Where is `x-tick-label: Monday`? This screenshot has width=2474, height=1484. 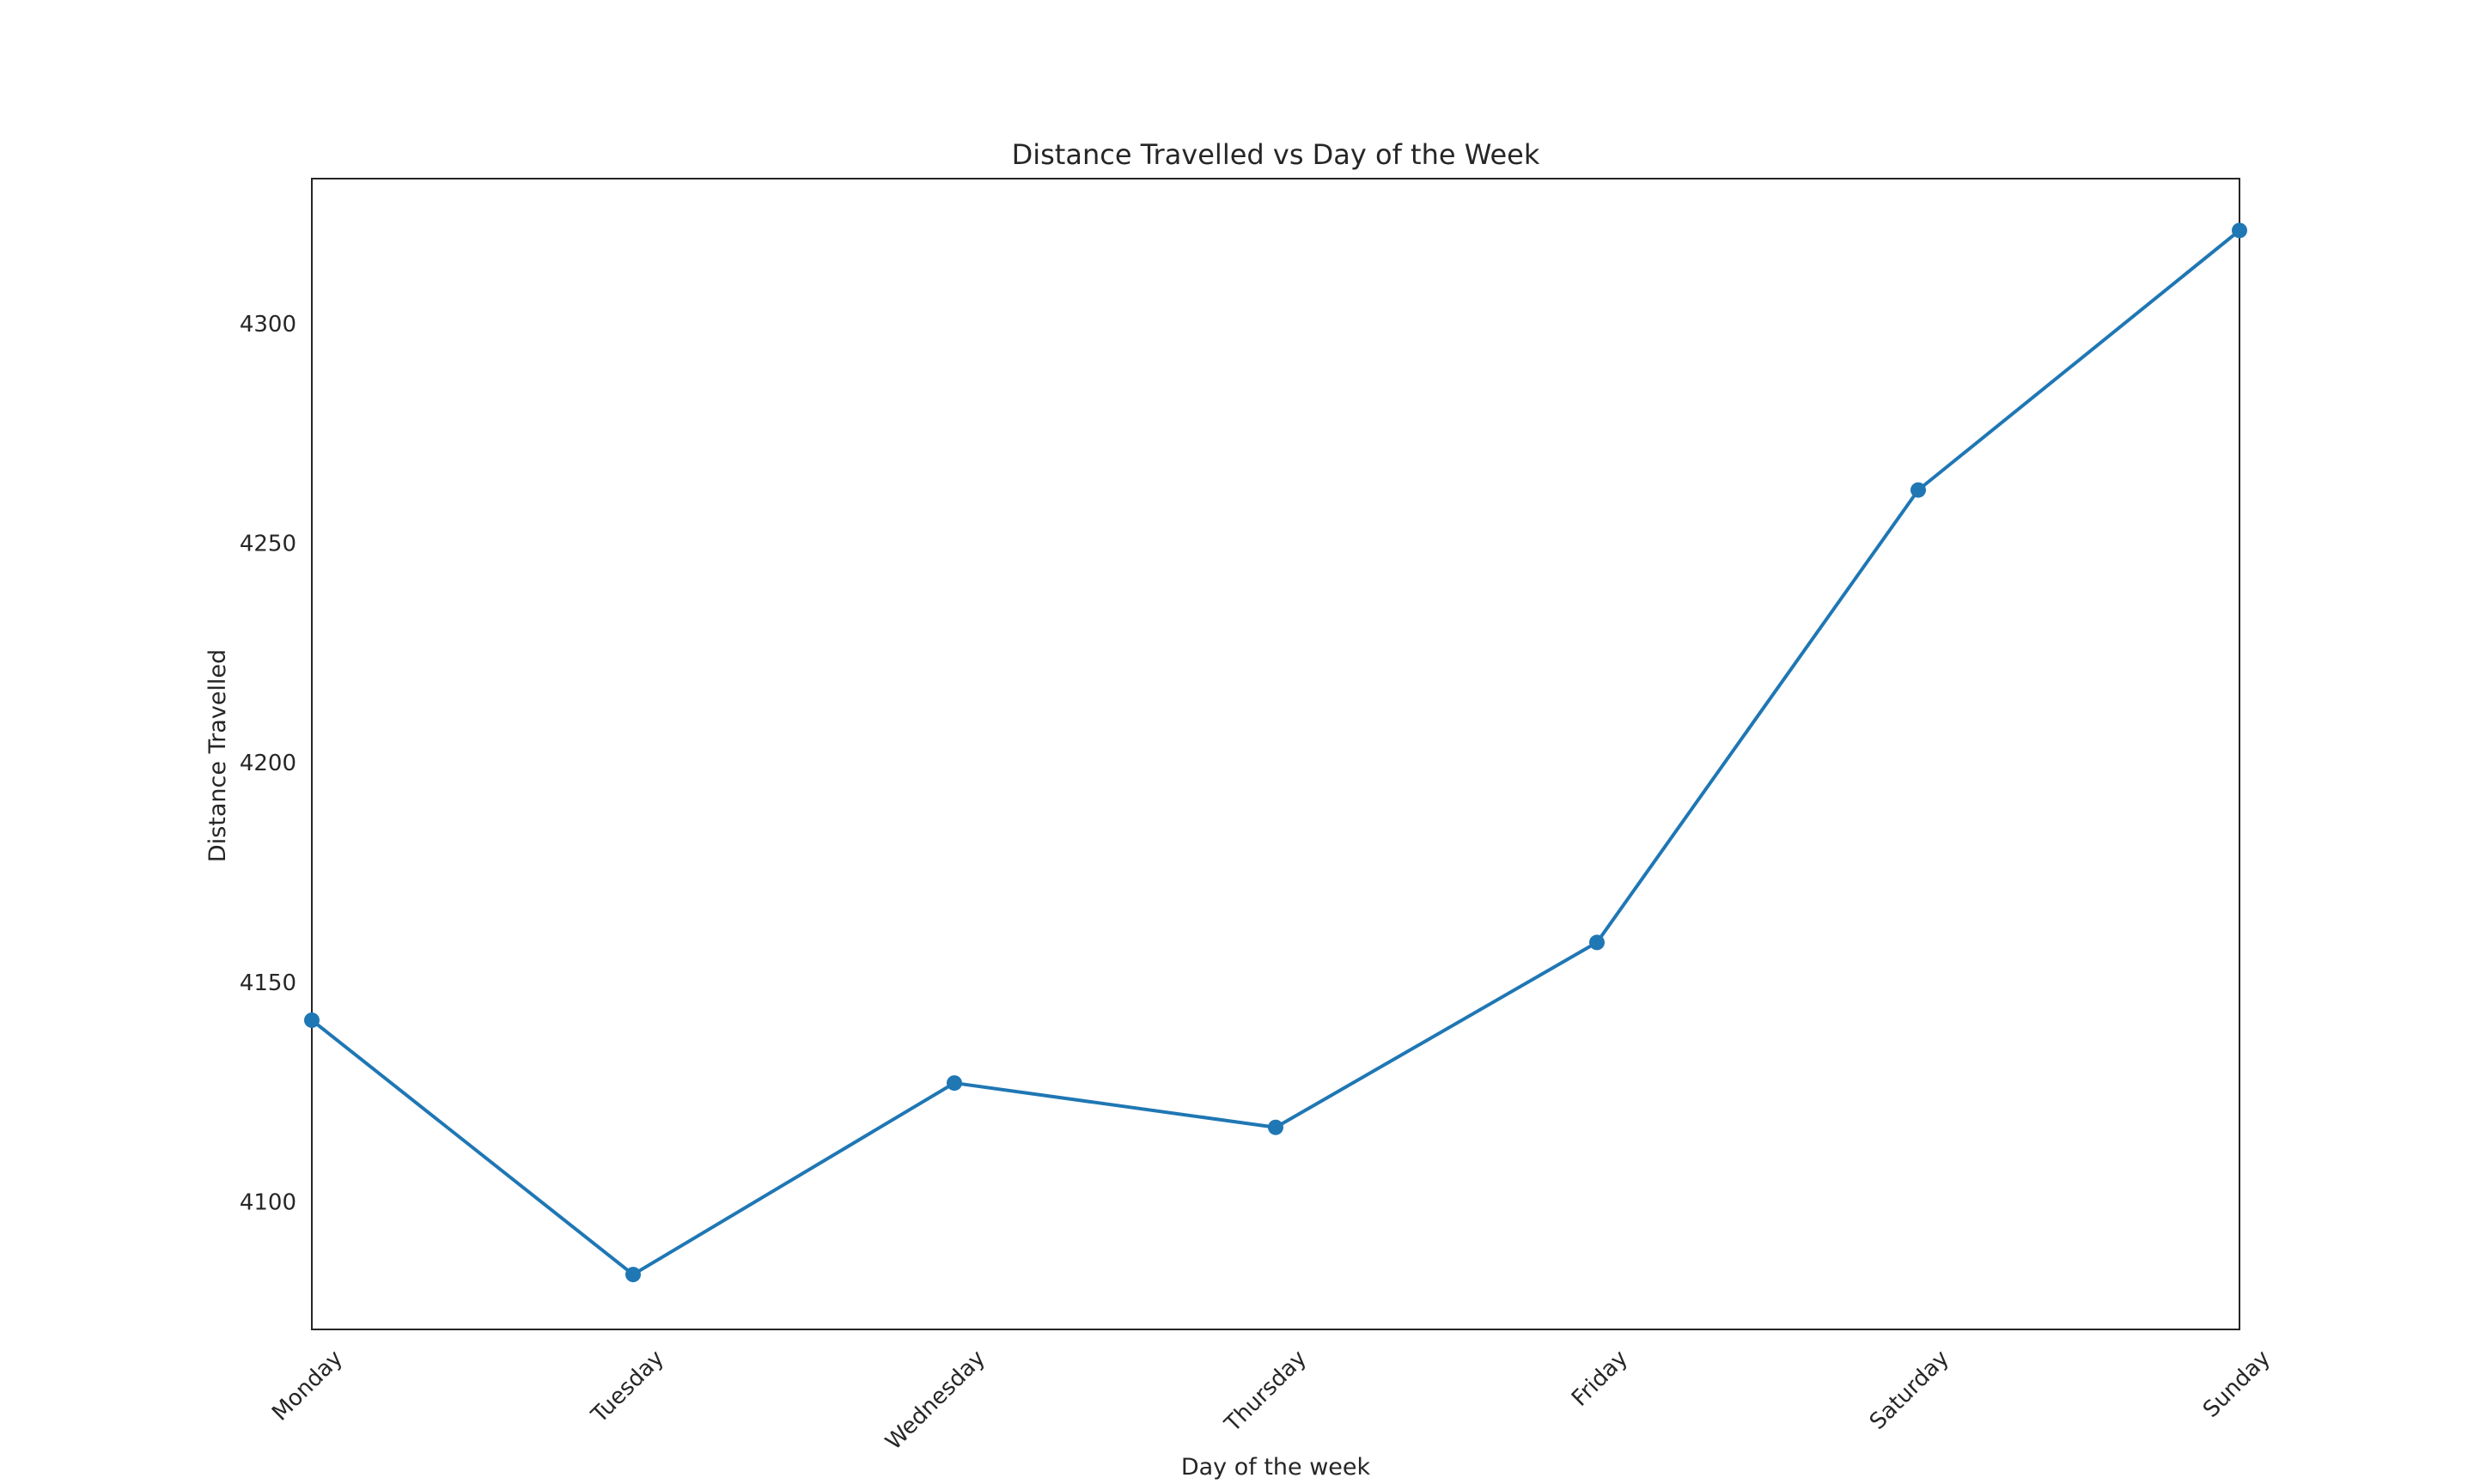
x-tick-label: Monday is located at coordinates (307, 1386).